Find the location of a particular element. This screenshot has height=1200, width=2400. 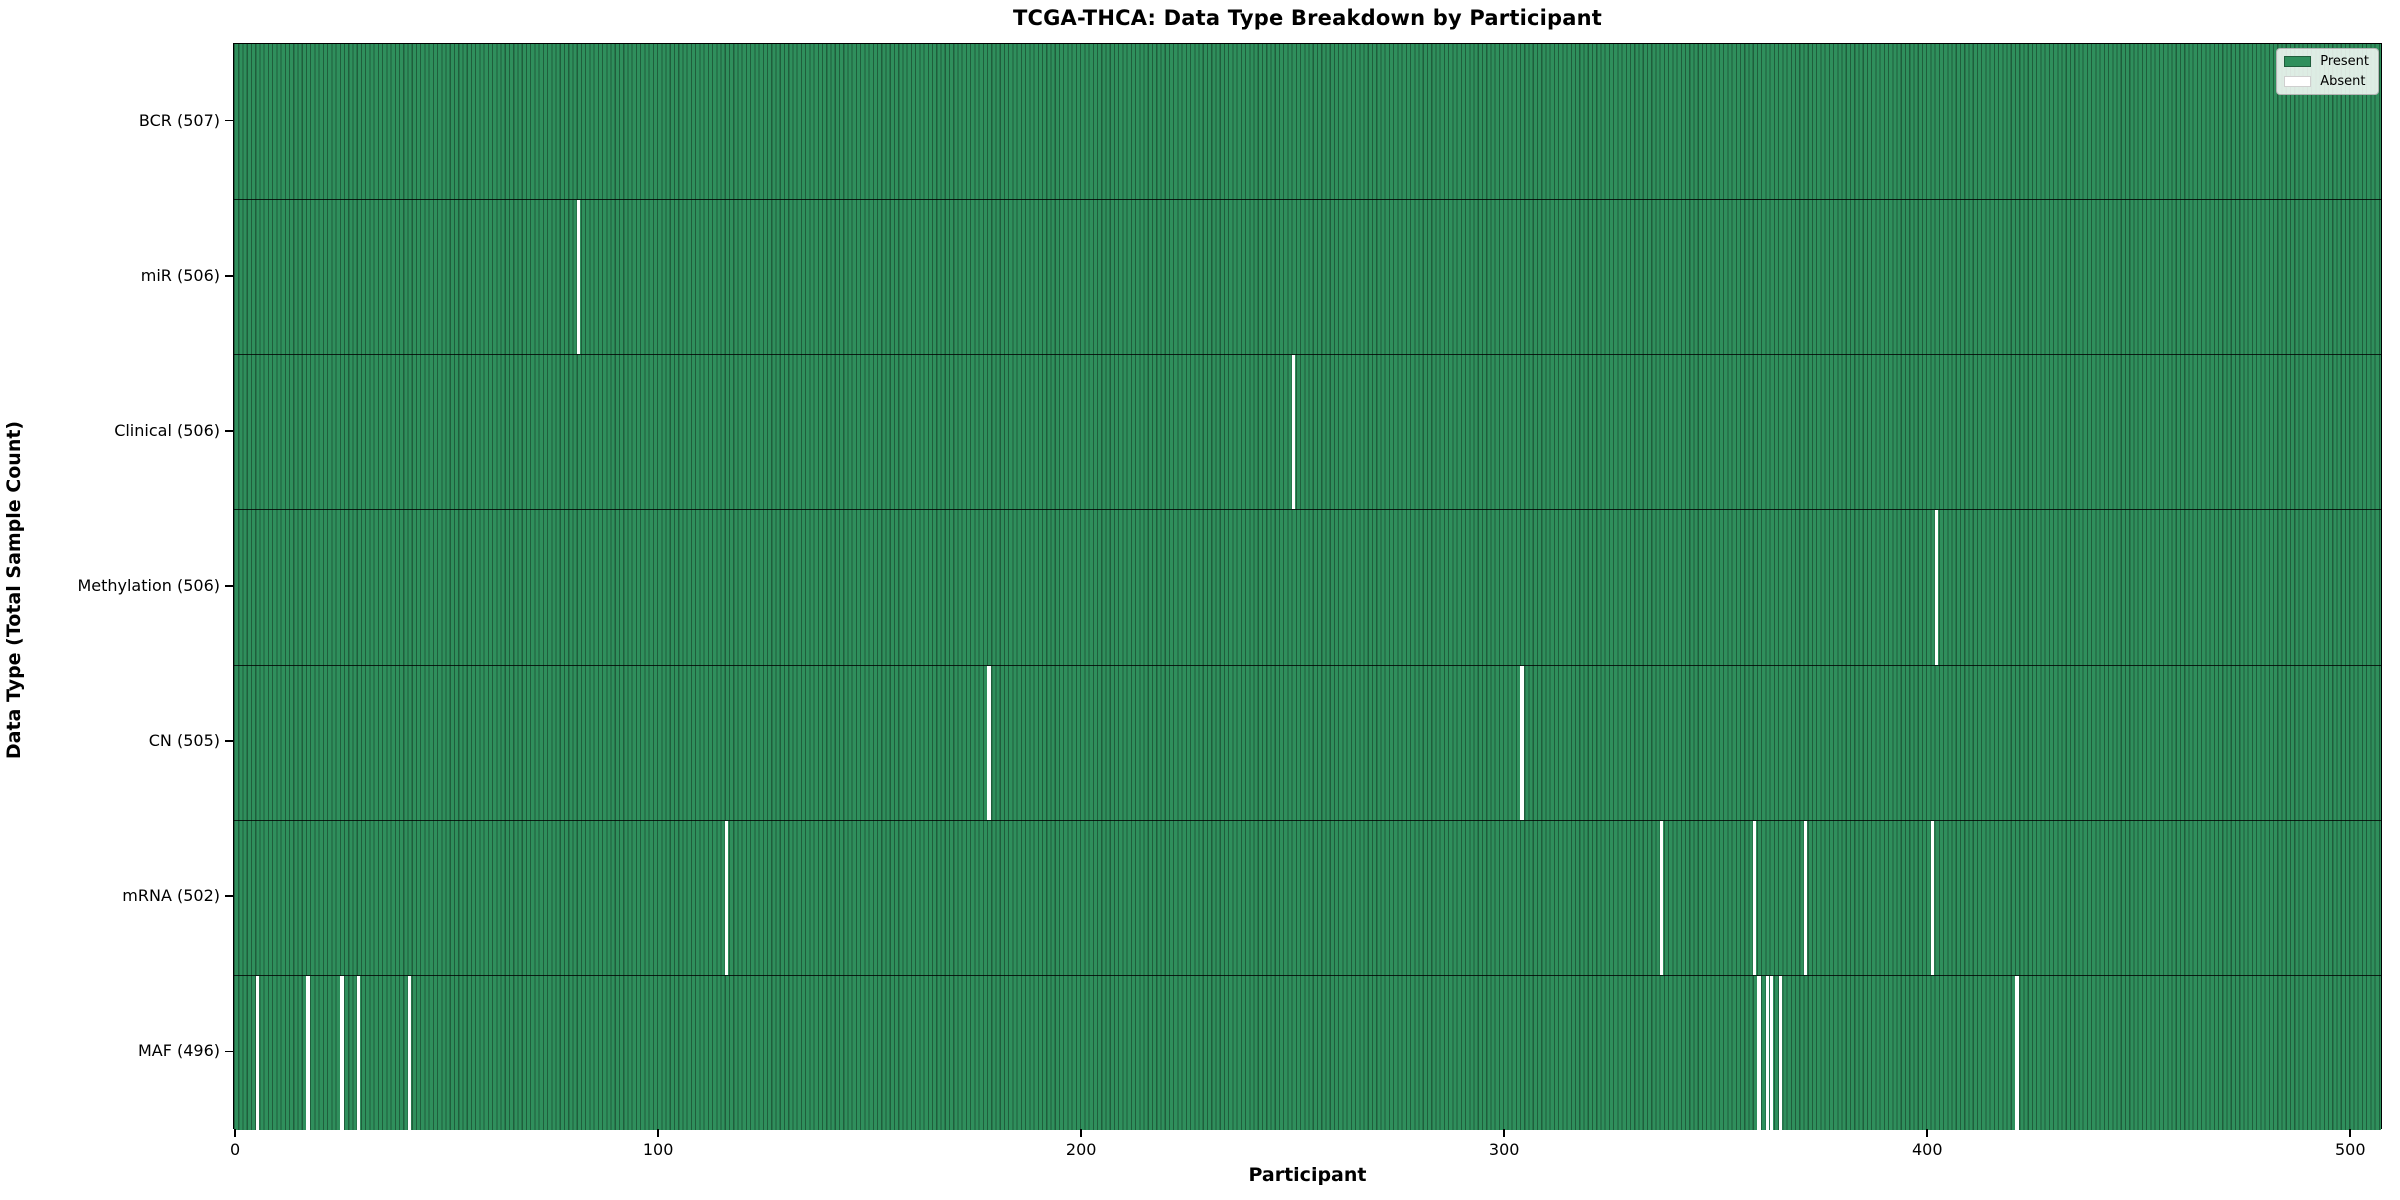

data-type-row-bcr is located at coordinates (1307, 122).